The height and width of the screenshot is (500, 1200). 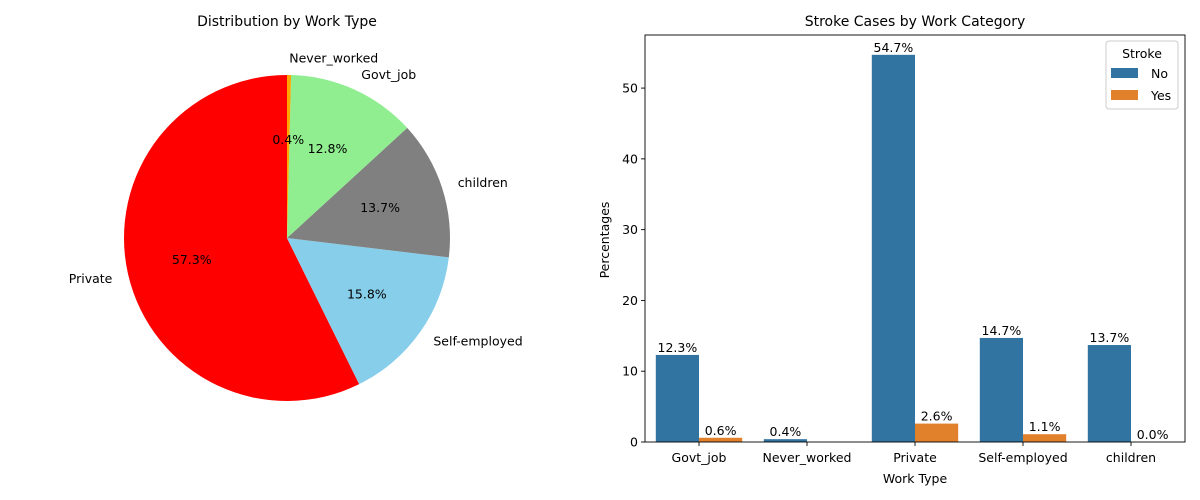 I want to click on x-tick-label: Private, so click(x=915, y=457).